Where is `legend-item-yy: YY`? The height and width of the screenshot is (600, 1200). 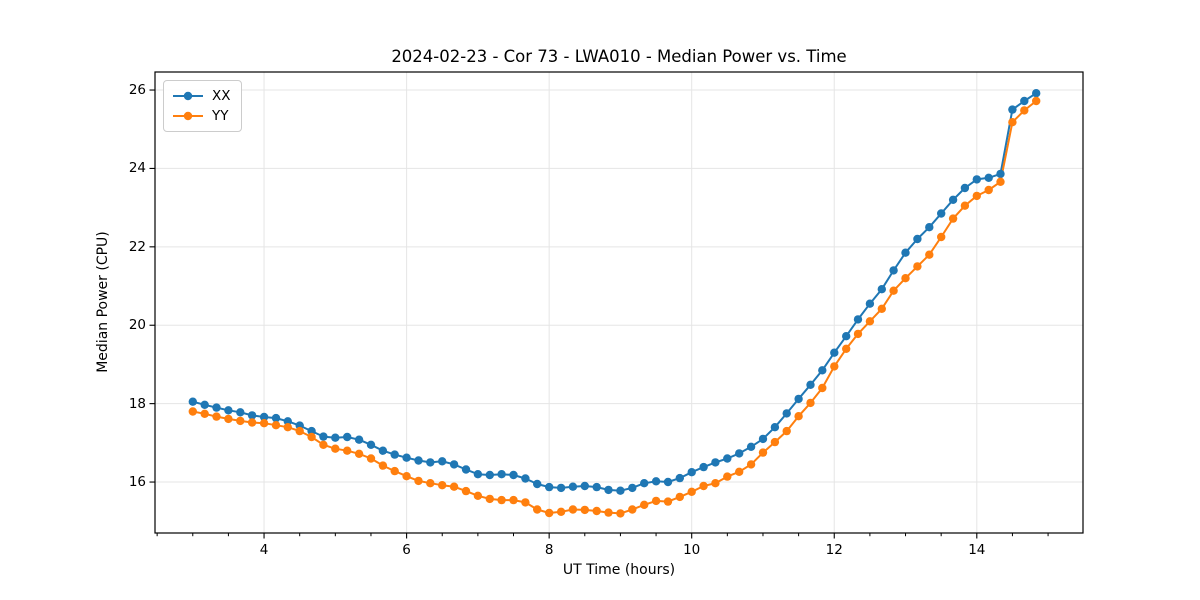
legend-item-yy: YY is located at coordinates (201, 116).